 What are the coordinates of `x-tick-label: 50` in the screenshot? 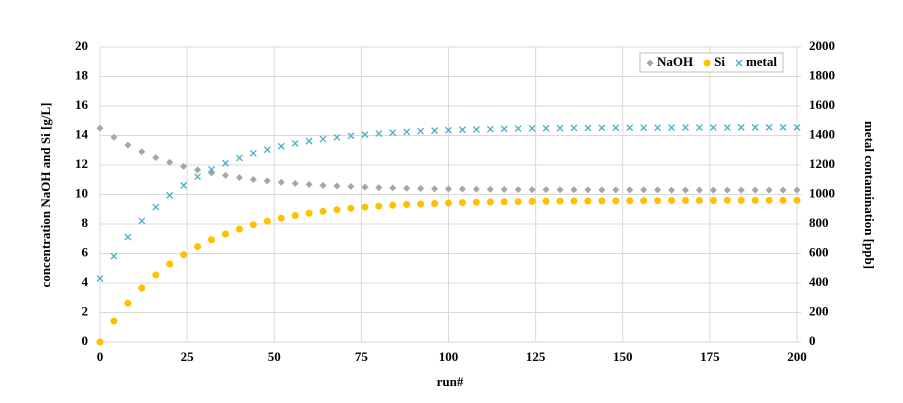 It's located at (274, 356).